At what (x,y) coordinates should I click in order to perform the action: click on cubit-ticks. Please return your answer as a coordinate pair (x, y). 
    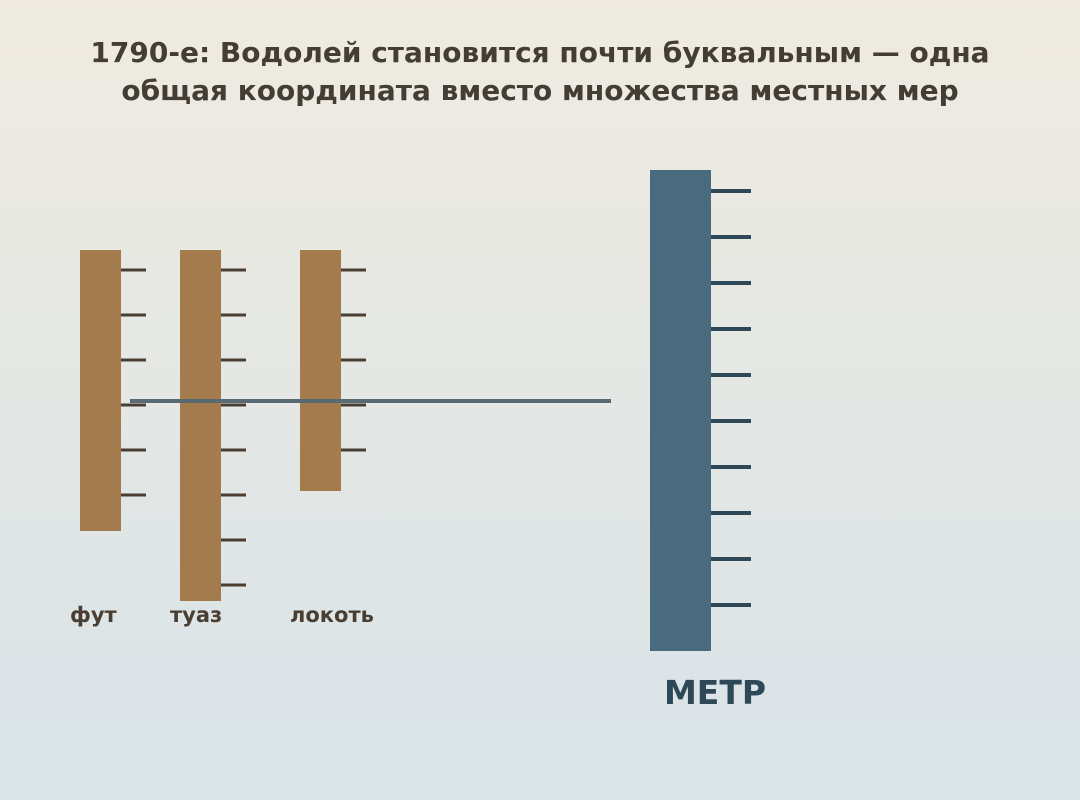
    Looking at the image, I should click on (353, 360).